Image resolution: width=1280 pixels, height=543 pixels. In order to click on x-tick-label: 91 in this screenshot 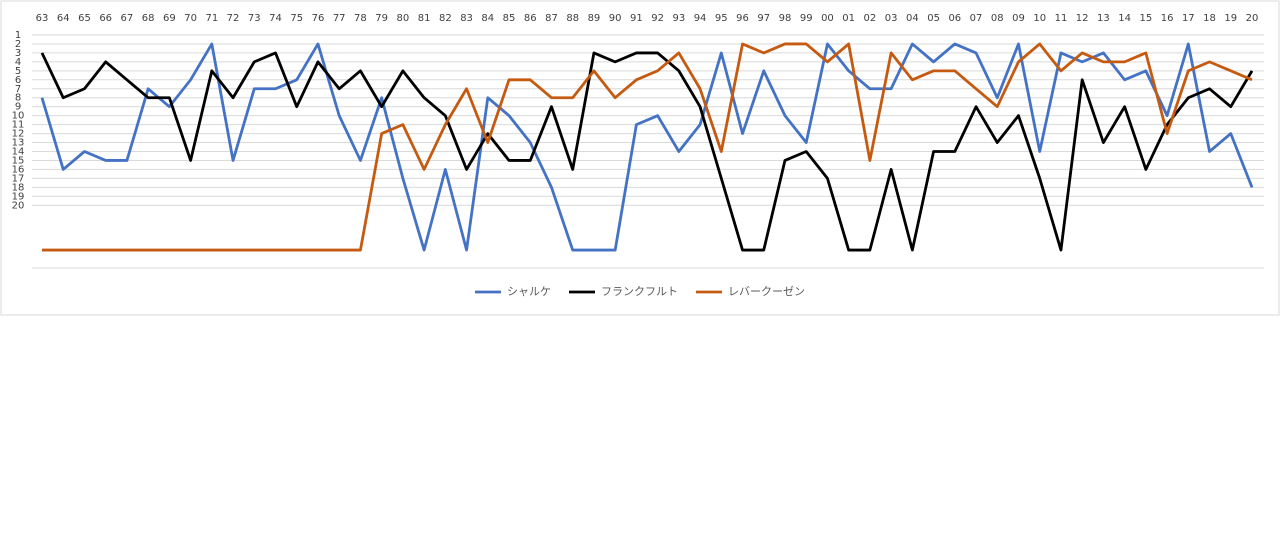, I will do `click(636, 18)`.